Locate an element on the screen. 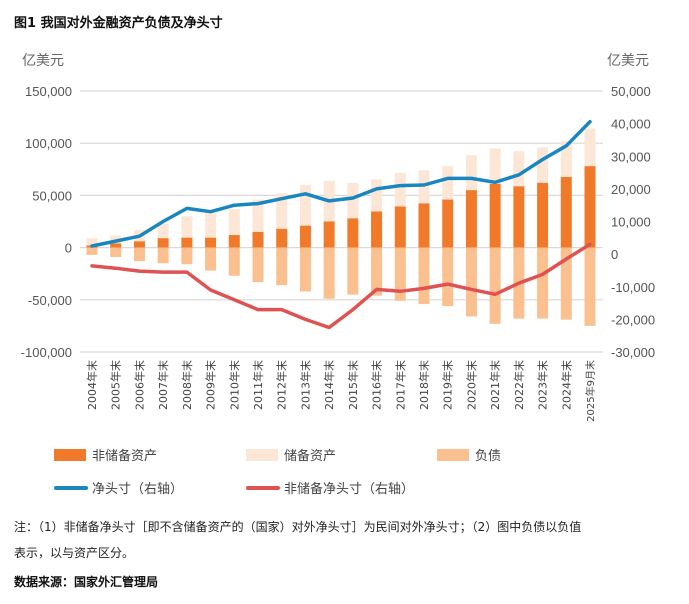 Image resolution: width=689 pixels, height=604 pixels. left-axis-ticks: 150,000 100,000 50,000 0 -50,000 -100,000 is located at coordinates (46, 222).